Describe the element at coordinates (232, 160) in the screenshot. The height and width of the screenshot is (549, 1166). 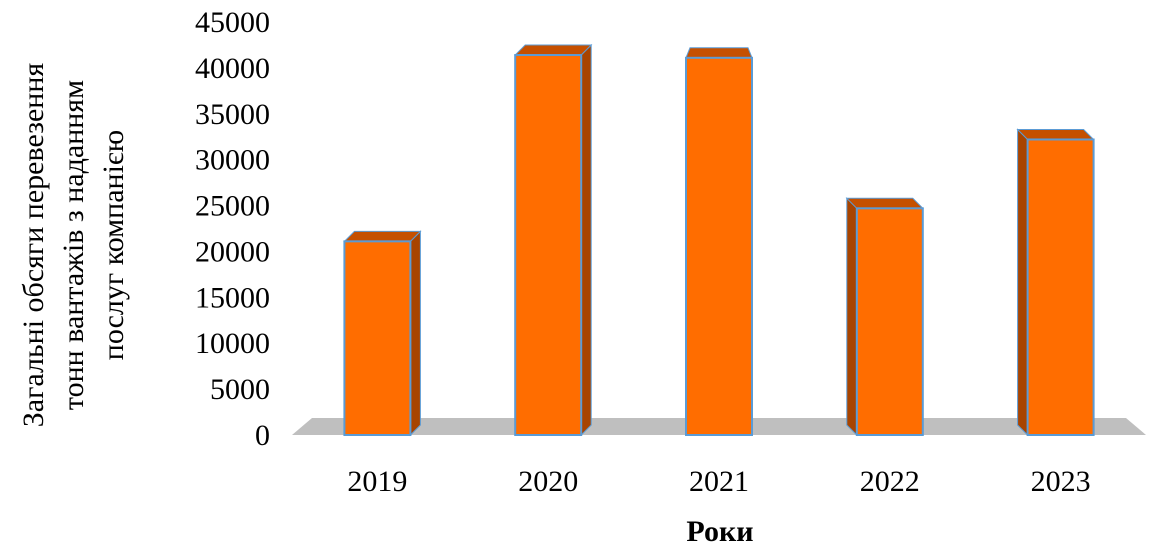
I see `y-tick-label: 30000` at that location.